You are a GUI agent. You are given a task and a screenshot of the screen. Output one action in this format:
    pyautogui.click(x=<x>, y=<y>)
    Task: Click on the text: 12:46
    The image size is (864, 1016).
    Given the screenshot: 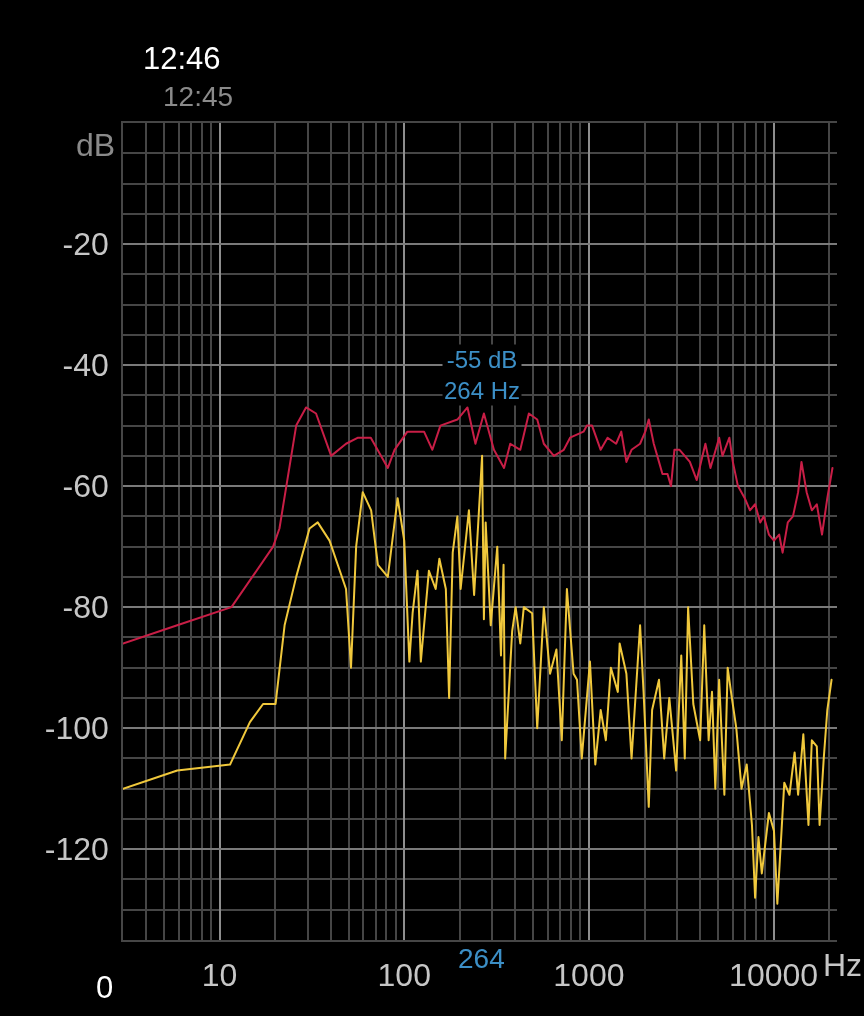 What is the action you would take?
    pyautogui.click(x=182, y=58)
    